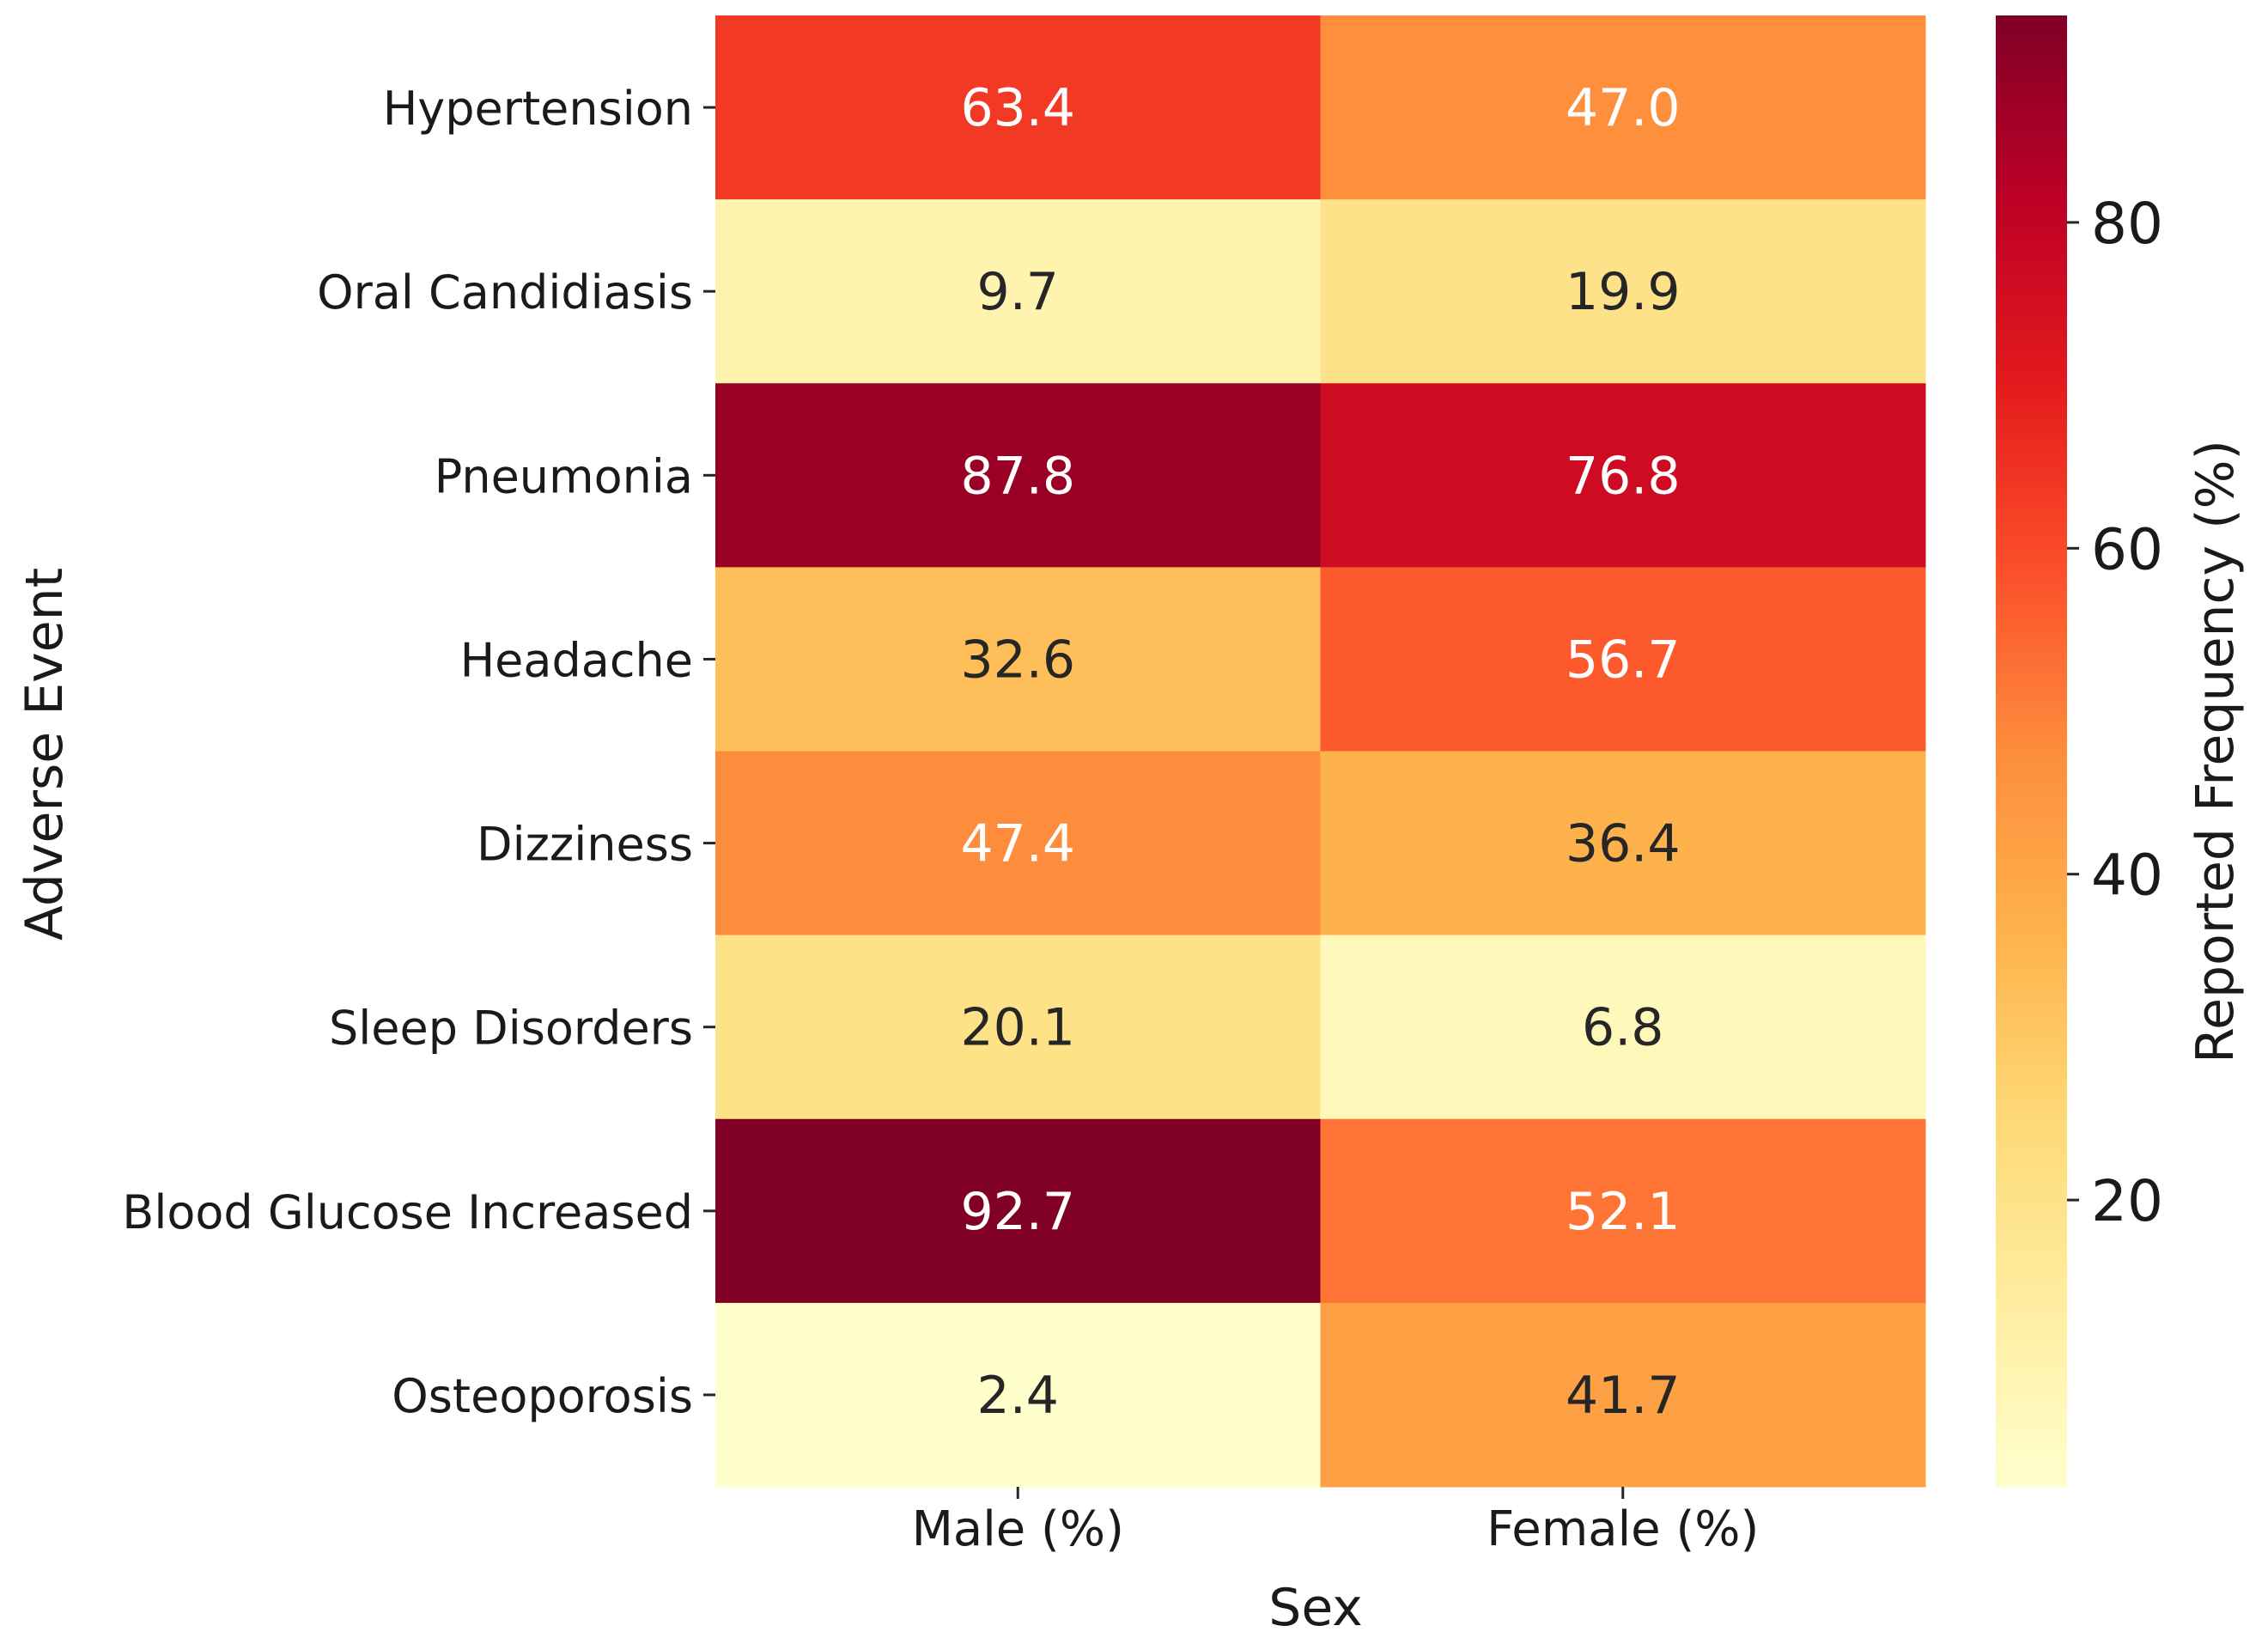 The image size is (2268, 1644). I want to click on y-tick-label-headache: Headache, so click(576, 660).